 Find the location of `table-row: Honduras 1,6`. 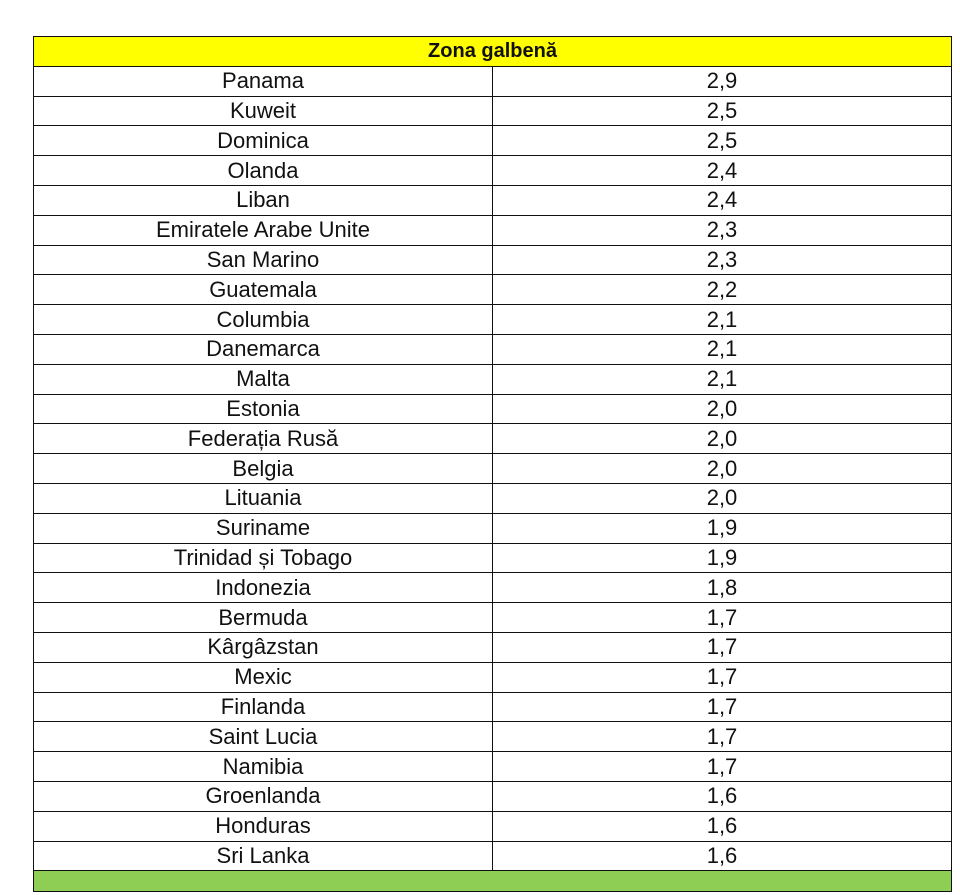

table-row: Honduras 1,6 is located at coordinates (492, 826).